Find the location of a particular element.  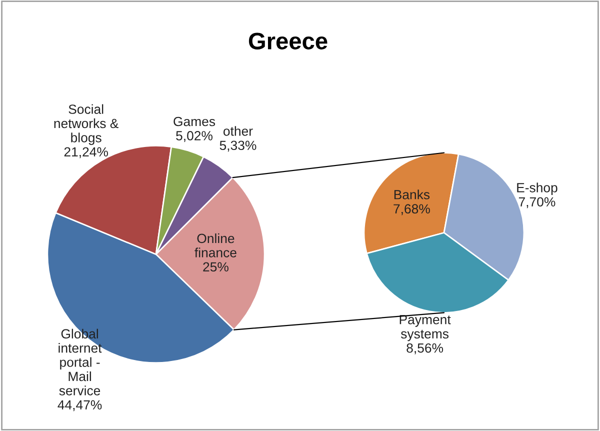

slice-label: other is located at coordinates (238, 131).